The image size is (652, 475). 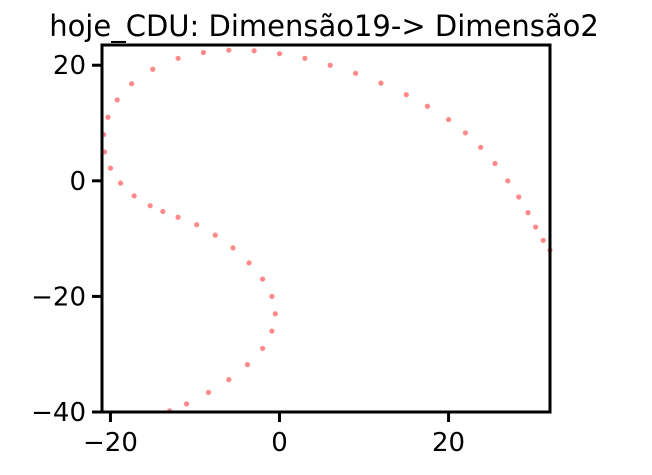 What do you see at coordinates (58, 413) in the screenshot?
I see `y-tick-label: −40` at bounding box center [58, 413].